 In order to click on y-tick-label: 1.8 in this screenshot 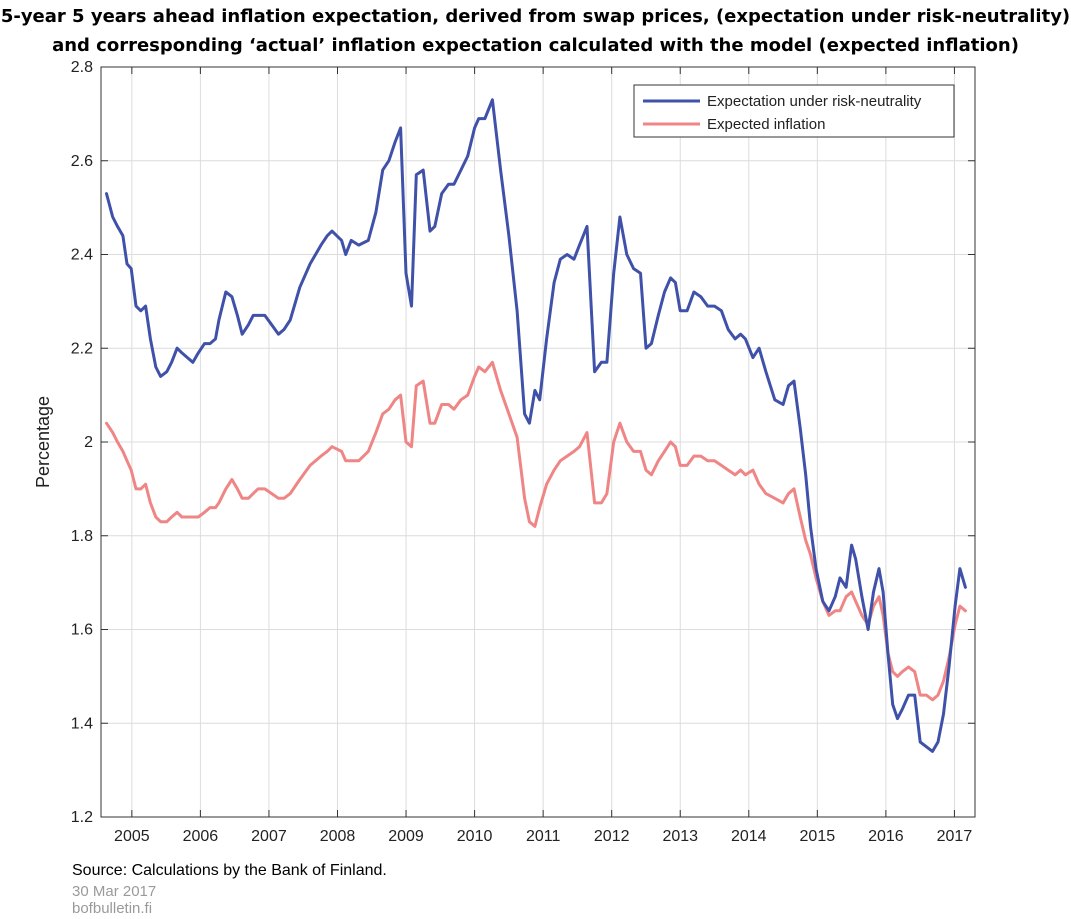, I will do `click(82, 536)`.